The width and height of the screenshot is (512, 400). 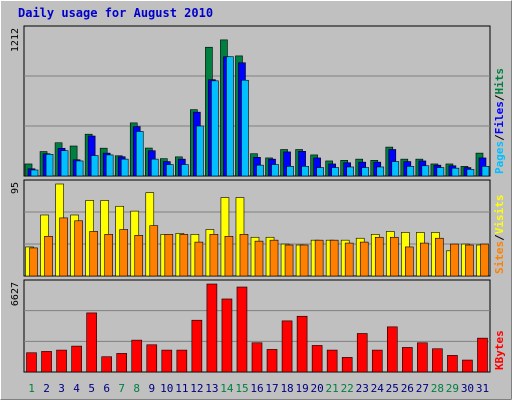 I want to click on legend-visits-sites: Sites/Visits, so click(x=499, y=235).